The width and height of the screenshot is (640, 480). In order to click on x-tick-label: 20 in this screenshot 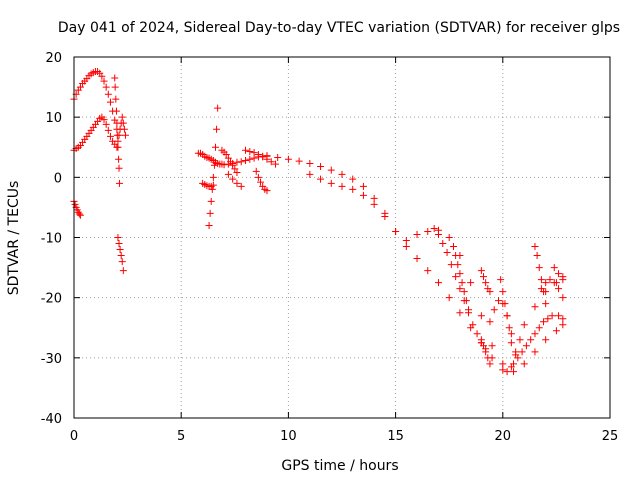, I will do `click(503, 436)`.